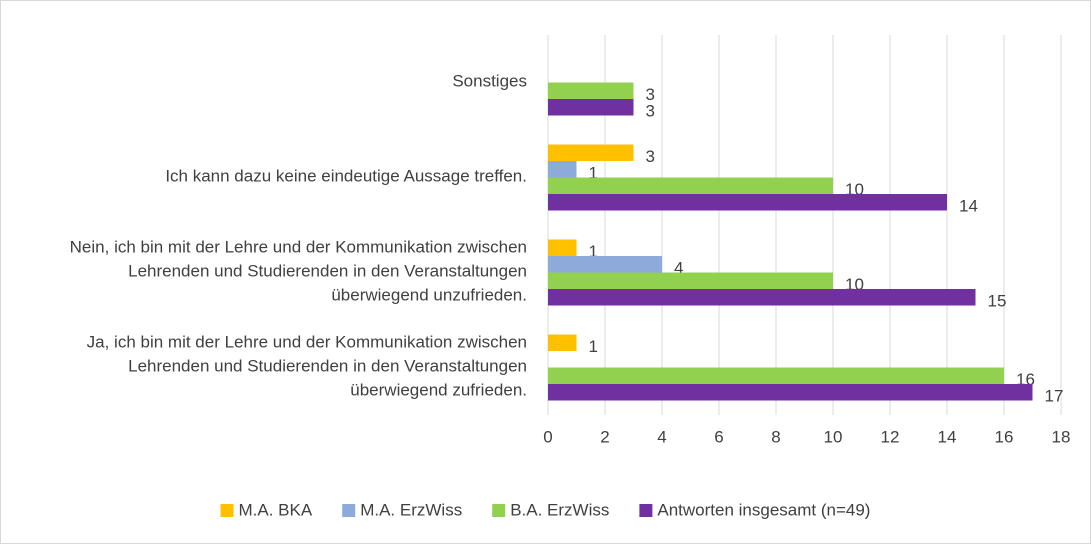  I want to click on x-tick-label: 6, so click(718, 436).